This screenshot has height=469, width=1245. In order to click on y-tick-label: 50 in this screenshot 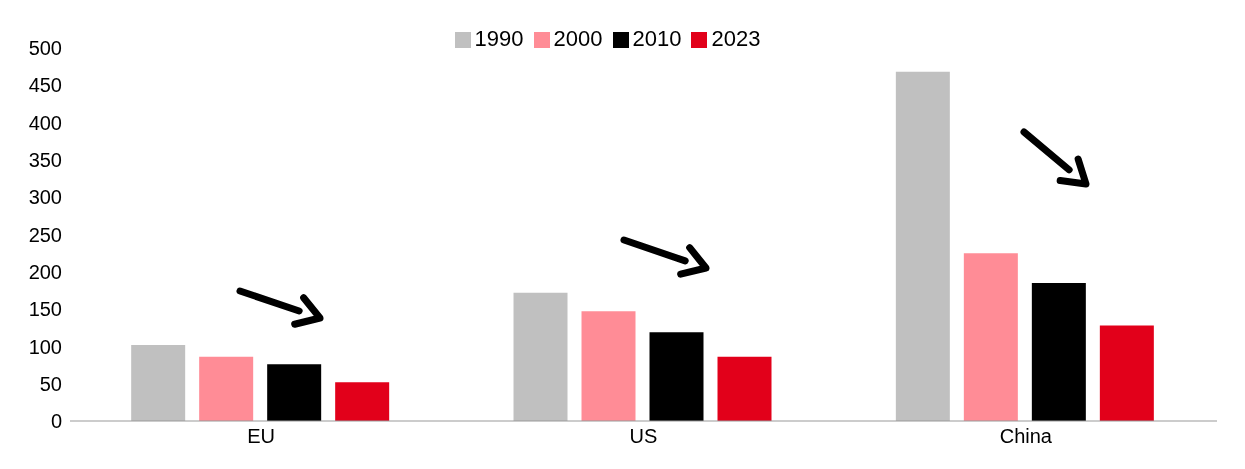, I will do `click(50, 383)`.